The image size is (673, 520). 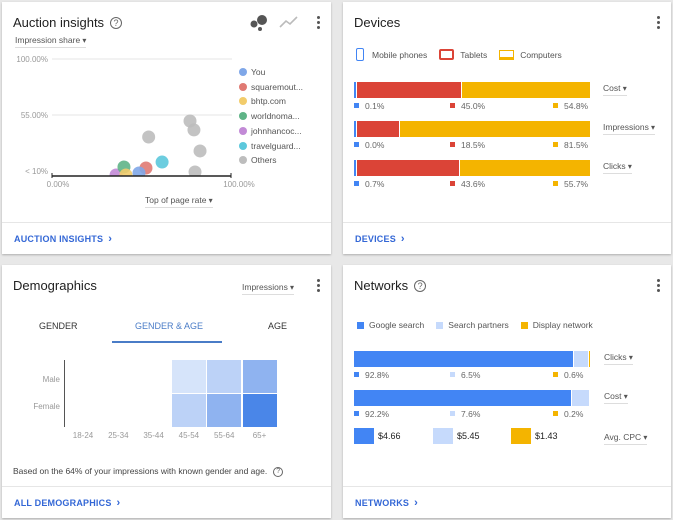 What do you see at coordinates (629, 128) in the screenshot?
I see `metric-dropdown: Impressions` at bounding box center [629, 128].